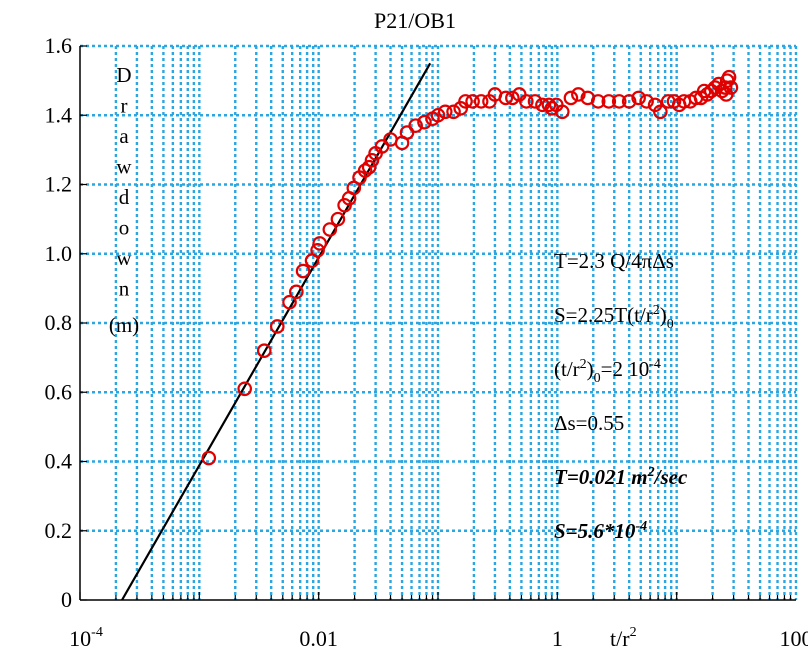 This screenshot has width=808, height=660. I want to click on annotation-ds-value: Δs=0.55, so click(589, 423).